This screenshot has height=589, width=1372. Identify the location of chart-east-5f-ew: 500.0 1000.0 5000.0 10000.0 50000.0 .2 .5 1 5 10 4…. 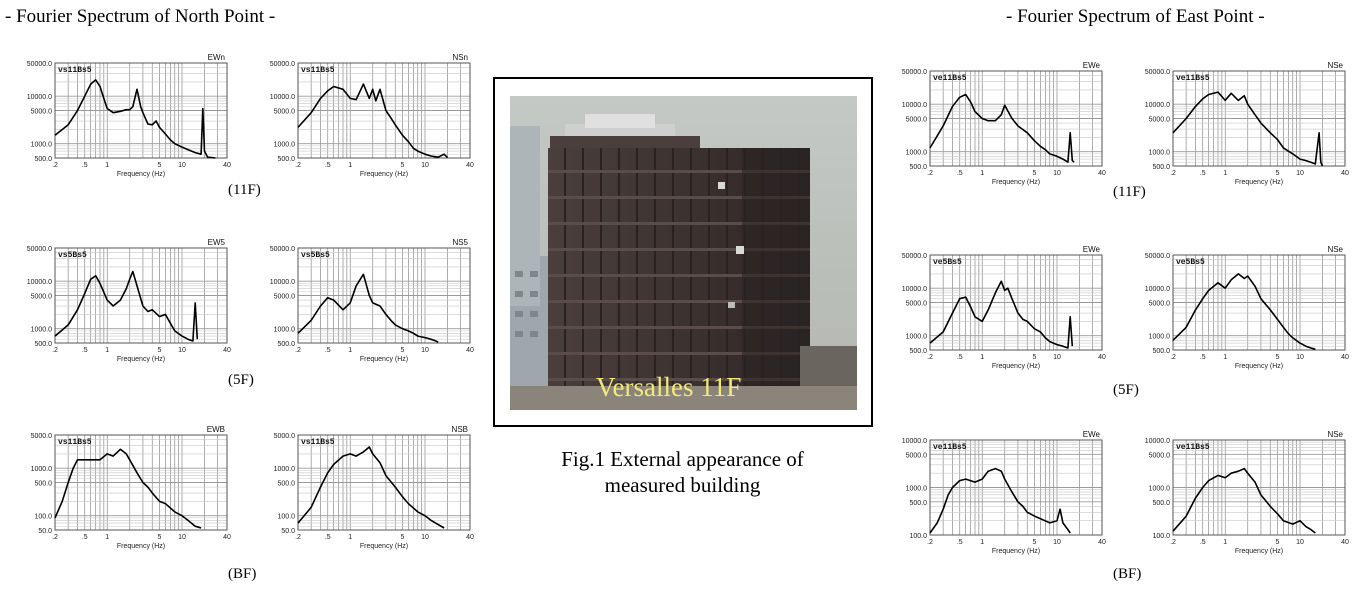
(993, 307).